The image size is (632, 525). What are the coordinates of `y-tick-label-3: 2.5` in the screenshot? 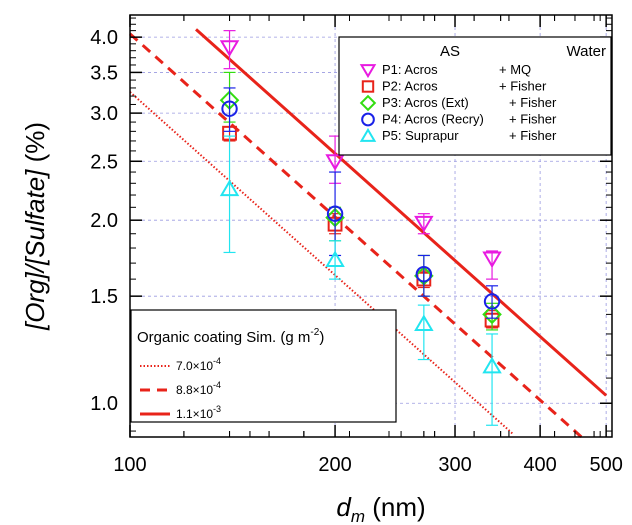 It's located at (104, 162).